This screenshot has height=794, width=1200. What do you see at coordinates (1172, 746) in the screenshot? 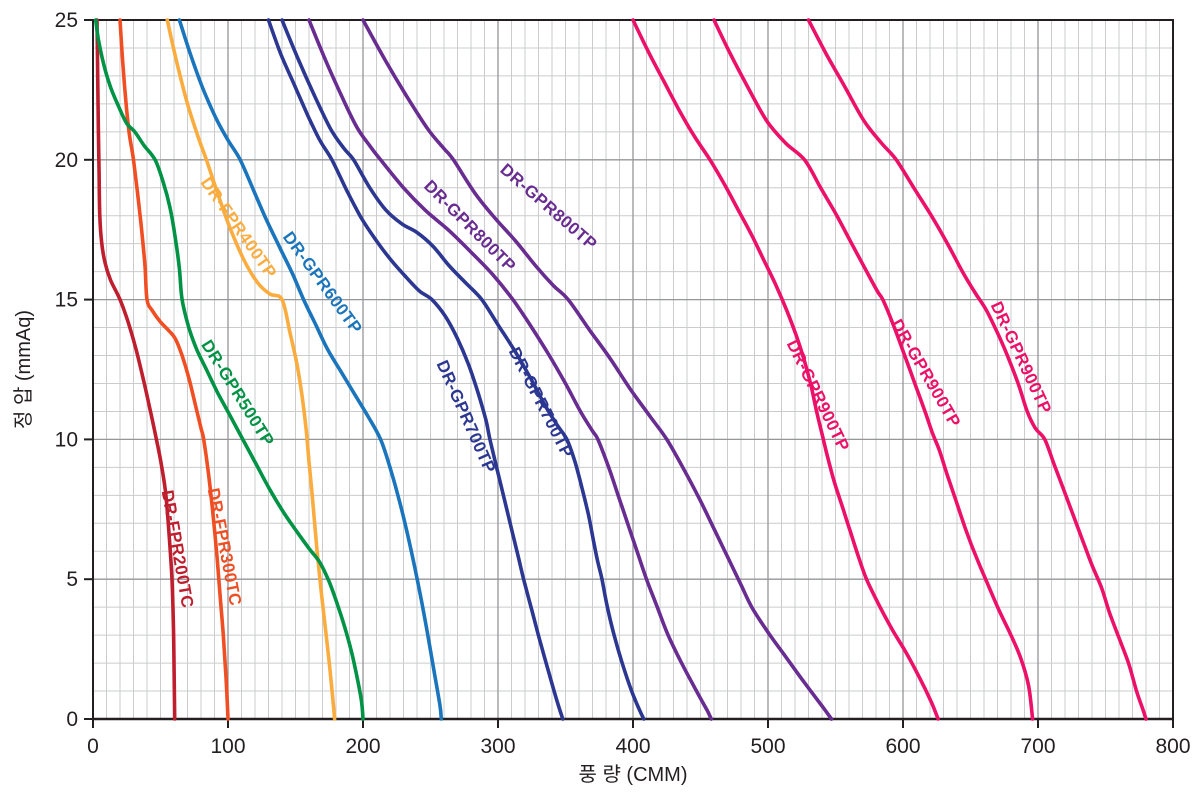
I see `x-tick-label: 800` at bounding box center [1172, 746].